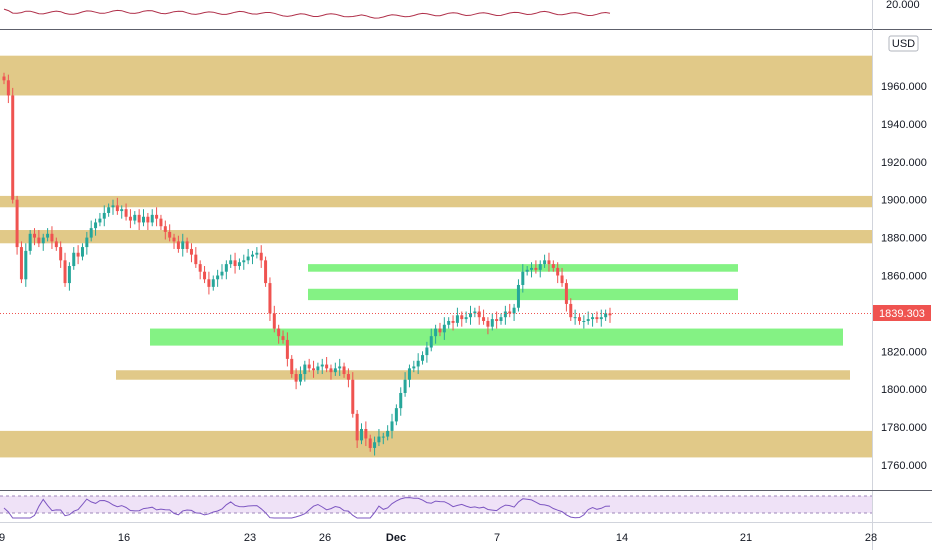 This screenshot has width=932, height=555. Describe the element at coordinates (436, 444) in the screenshot. I see `zone-support` at that location.